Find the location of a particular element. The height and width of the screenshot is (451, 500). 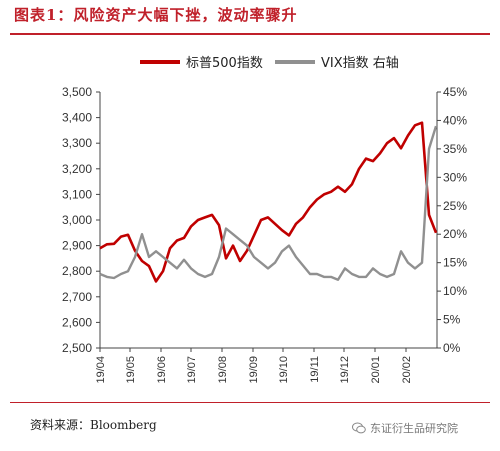

x-tick-label: 19/04 is located at coordinates (101, 370).